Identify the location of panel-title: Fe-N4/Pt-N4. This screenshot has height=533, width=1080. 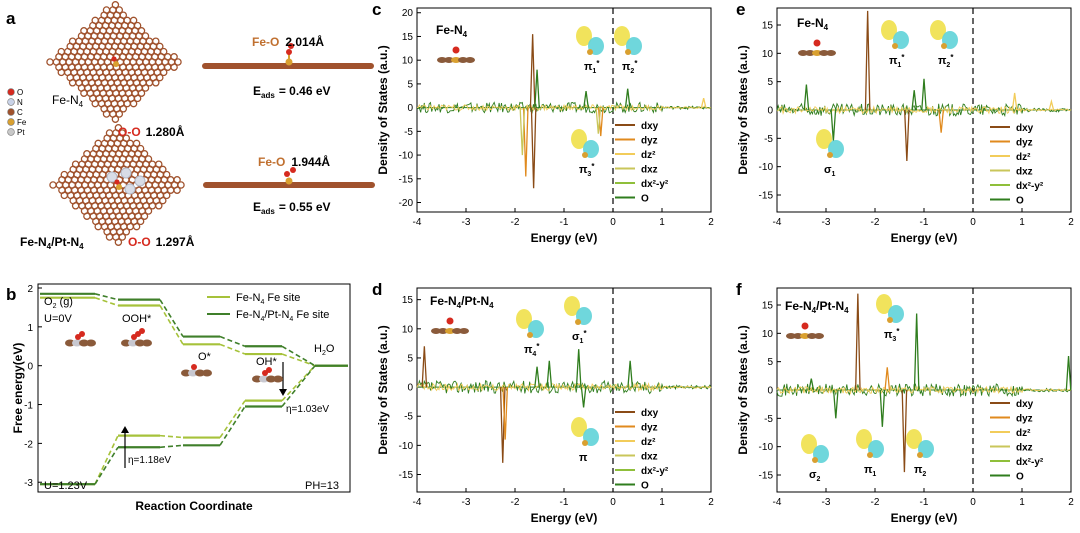
(817, 307).